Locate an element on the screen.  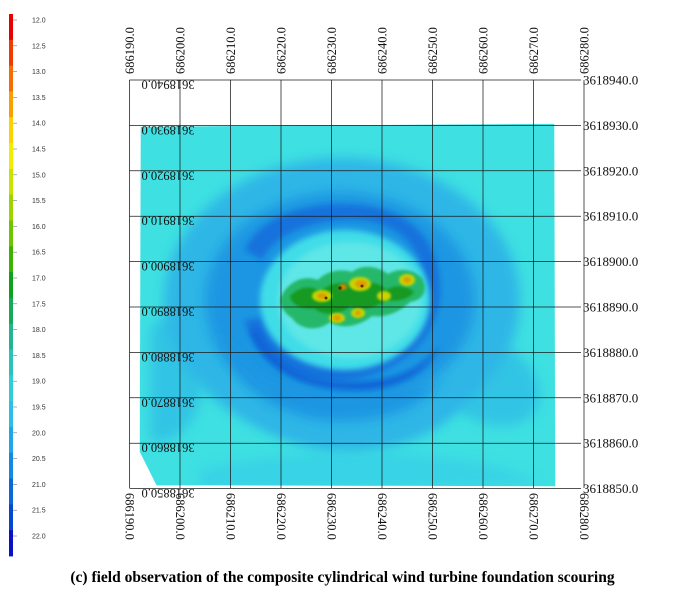
y-axis-label-left: 3618850.0 is located at coordinates (168, 493).